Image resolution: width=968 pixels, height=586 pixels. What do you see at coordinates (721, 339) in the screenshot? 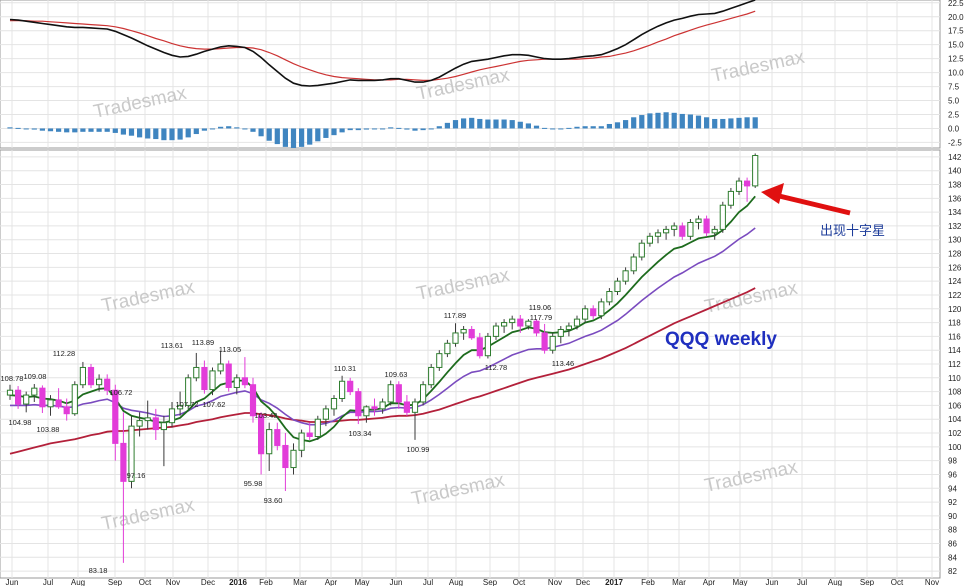
I see `chart-title: QQQ weekly` at bounding box center [721, 339].